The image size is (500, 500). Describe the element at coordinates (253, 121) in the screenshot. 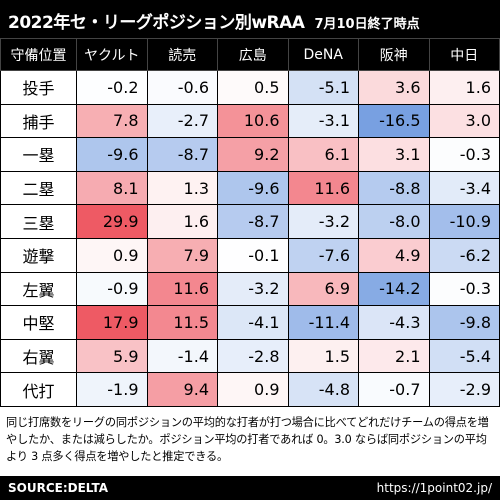

I see `value-cell: 10.6` at that location.